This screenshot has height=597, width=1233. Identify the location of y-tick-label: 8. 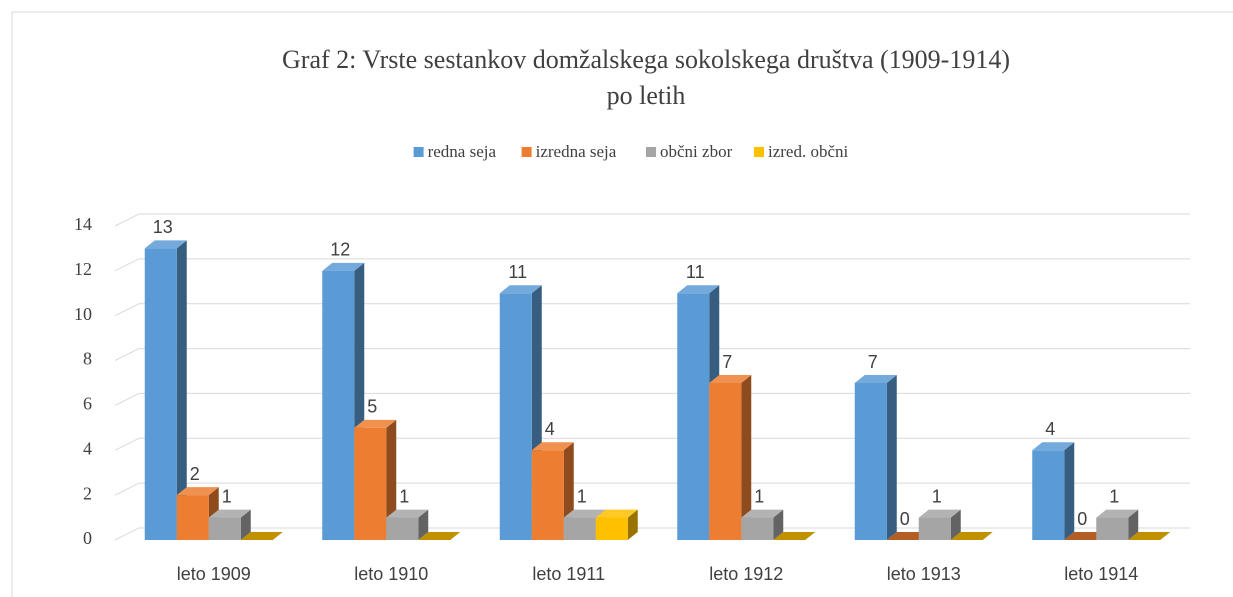
(87, 359).